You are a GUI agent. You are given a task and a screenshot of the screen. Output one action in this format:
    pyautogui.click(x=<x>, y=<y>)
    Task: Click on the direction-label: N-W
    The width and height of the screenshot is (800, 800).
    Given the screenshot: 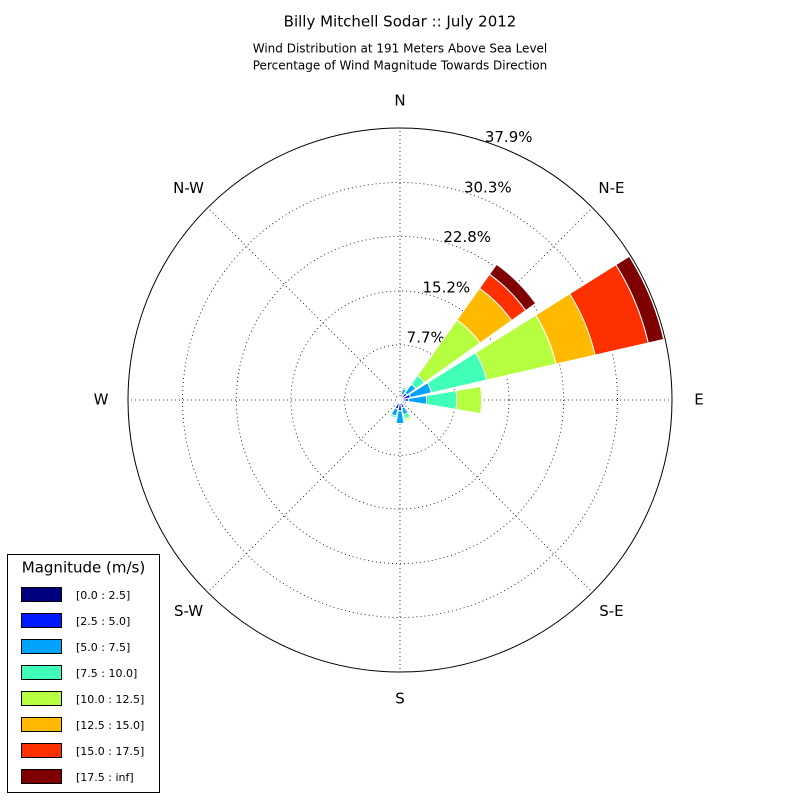 What is the action you would take?
    pyautogui.click(x=188, y=188)
    